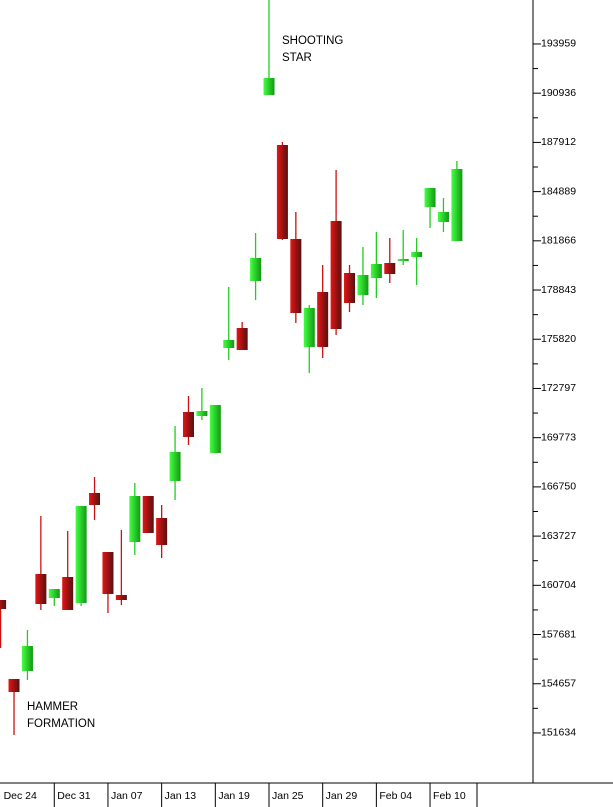 The image size is (613, 807). Describe the element at coordinates (20, 796) in the screenshot. I see `x-tick-label: Dec 24` at that location.